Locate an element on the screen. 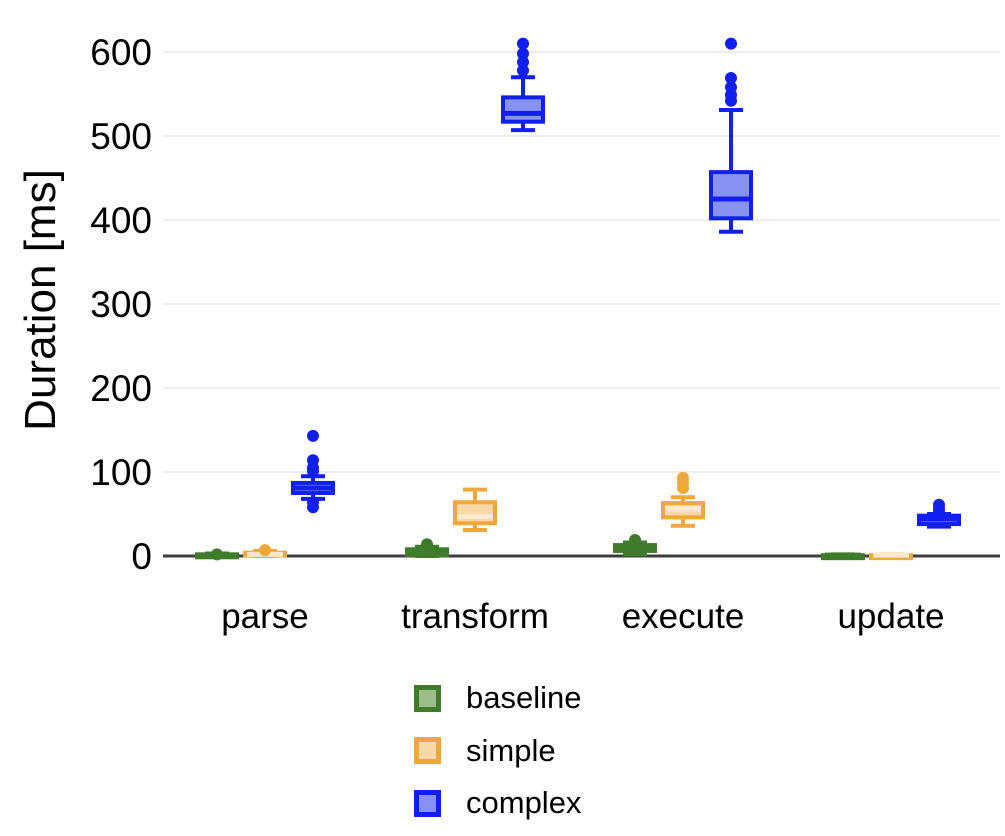 The width and height of the screenshot is (1005, 836). y-tick-label: 400 is located at coordinates (121, 220).